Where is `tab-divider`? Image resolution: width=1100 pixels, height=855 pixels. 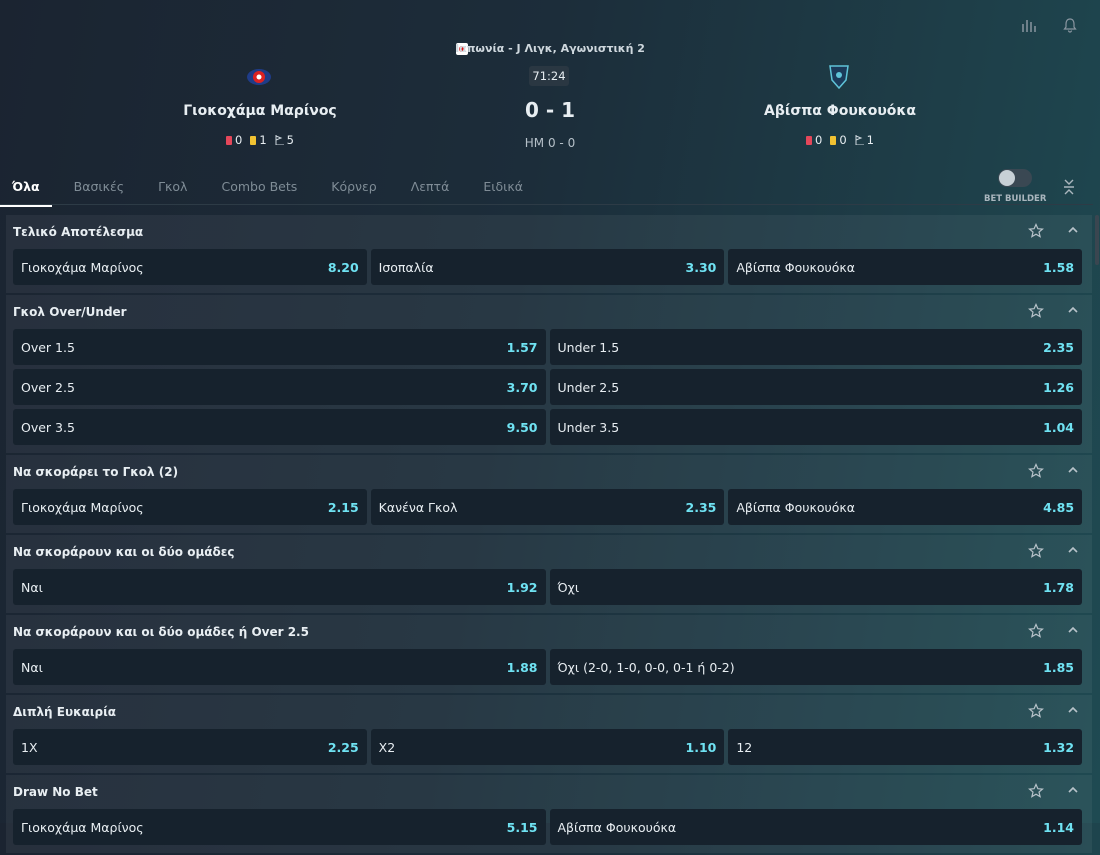
tab-divider is located at coordinates (546, 204).